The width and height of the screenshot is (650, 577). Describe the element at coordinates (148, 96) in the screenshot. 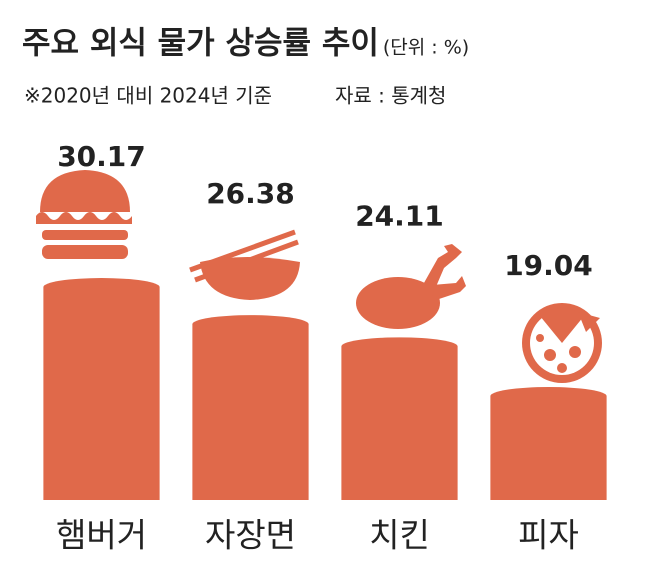

I see `subtitle: ※2020년 대비 2024년 기준` at that location.